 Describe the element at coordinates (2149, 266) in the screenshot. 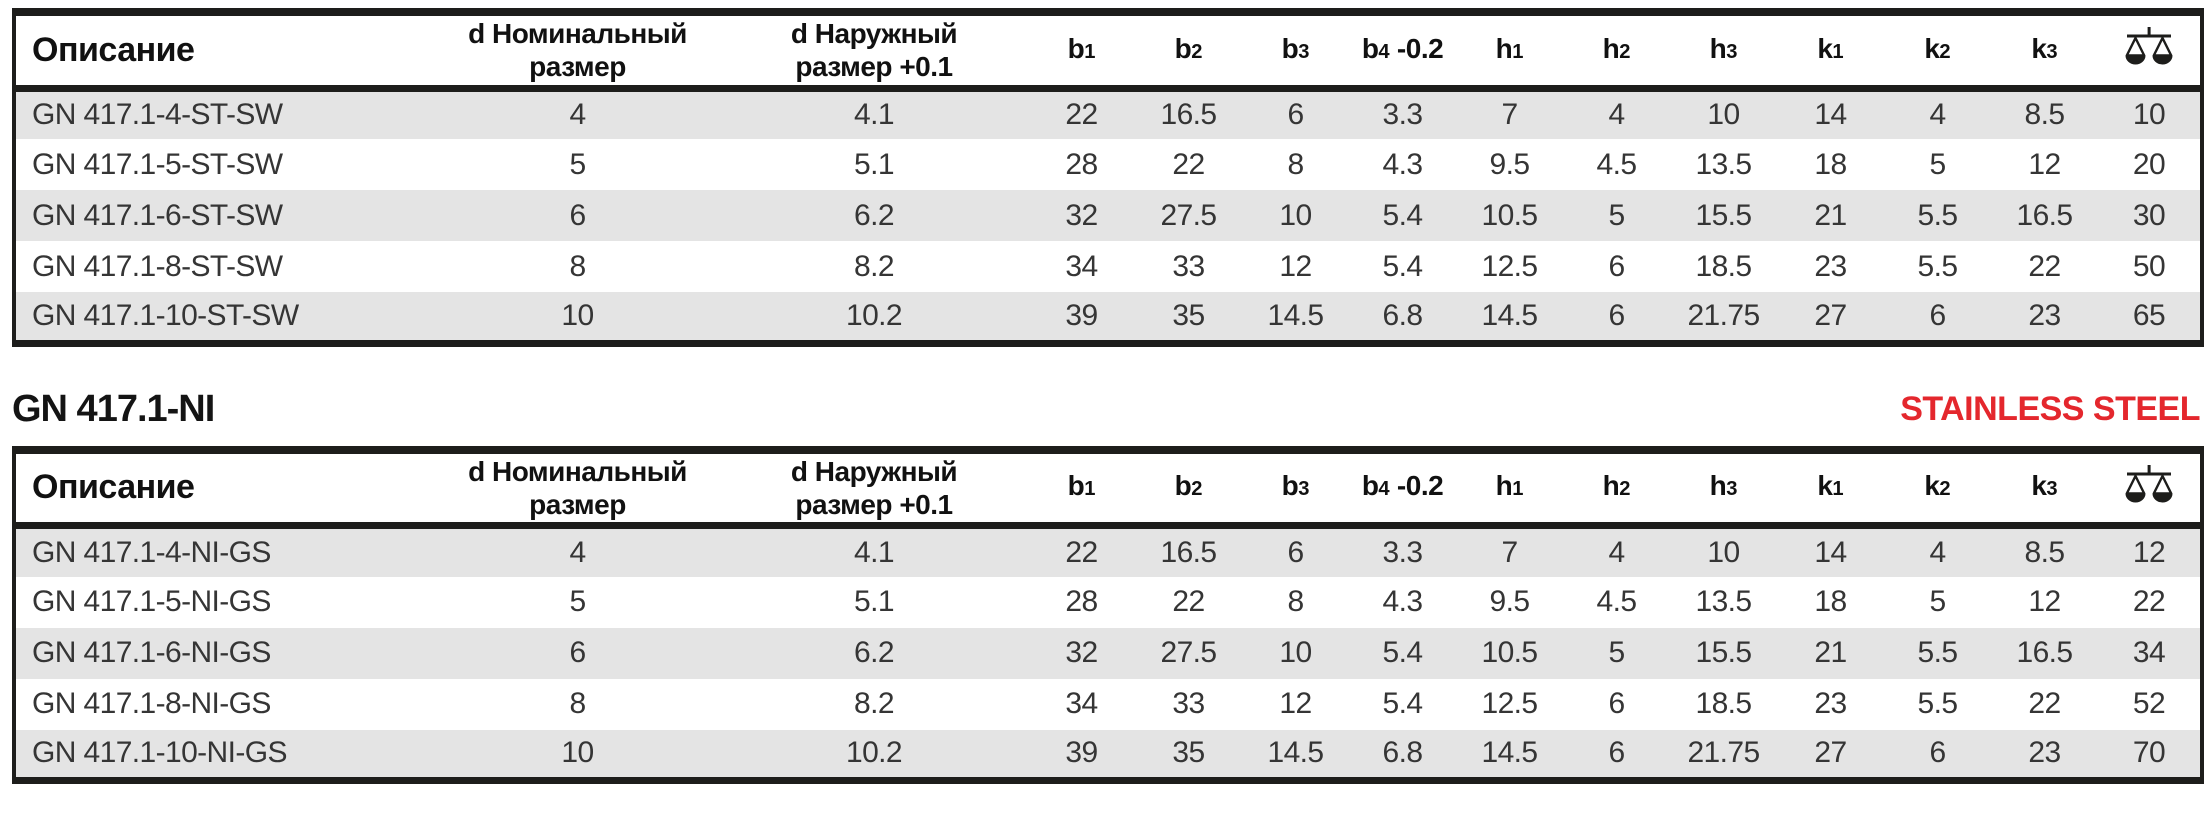

I see `cell-weight: 50` at that location.